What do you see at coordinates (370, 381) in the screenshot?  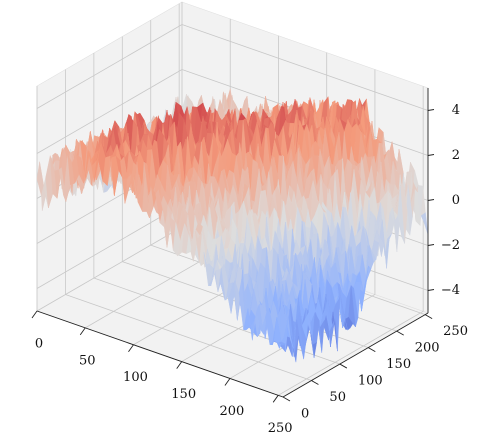 I see `y-tick-label: 100` at bounding box center [370, 381].